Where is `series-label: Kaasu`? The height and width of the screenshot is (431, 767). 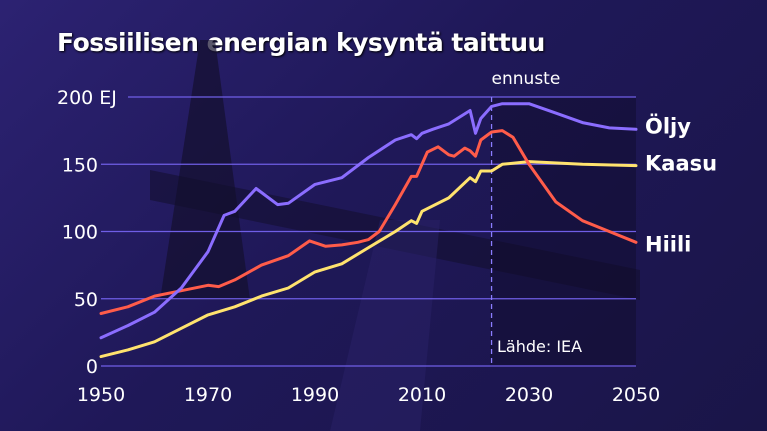
series-label: Kaasu is located at coordinates (681, 164).